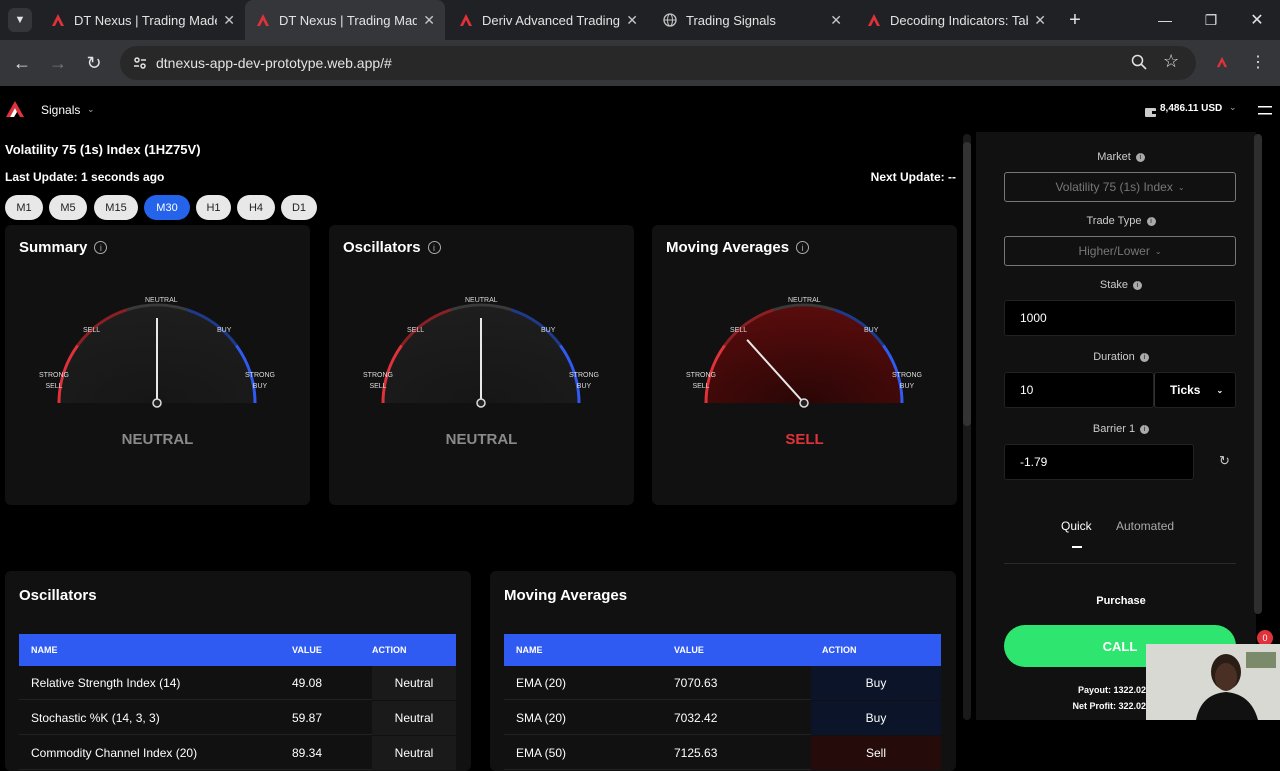 Image resolution: width=1280 pixels, height=771 pixels. What do you see at coordinates (804, 403) in the screenshot?
I see `gauge-pivot` at bounding box center [804, 403].